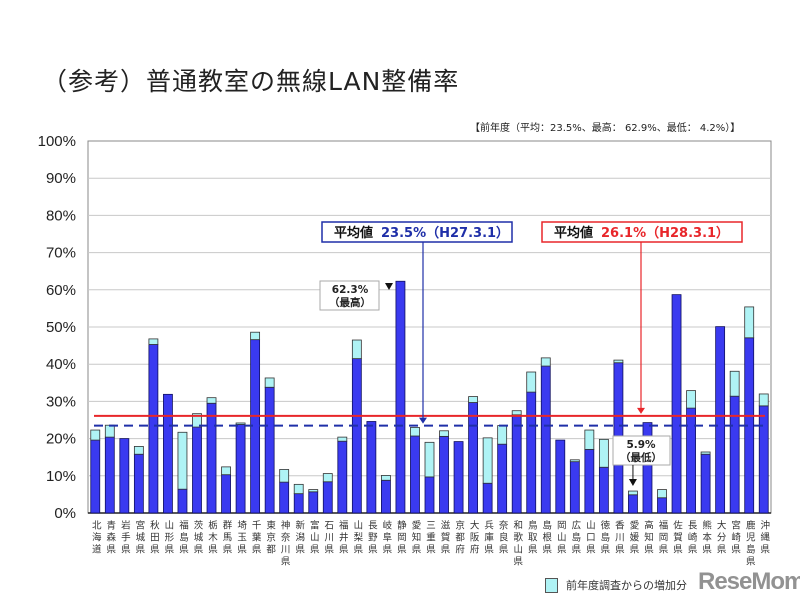 The width and height of the screenshot is (800, 604). Describe the element at coordinates (57, 327) in the screenshot. I see `y-axis-ticks: 0% 10% 20% 30% 40% 50% 60% 70% 80% 90% 100%` at that location.